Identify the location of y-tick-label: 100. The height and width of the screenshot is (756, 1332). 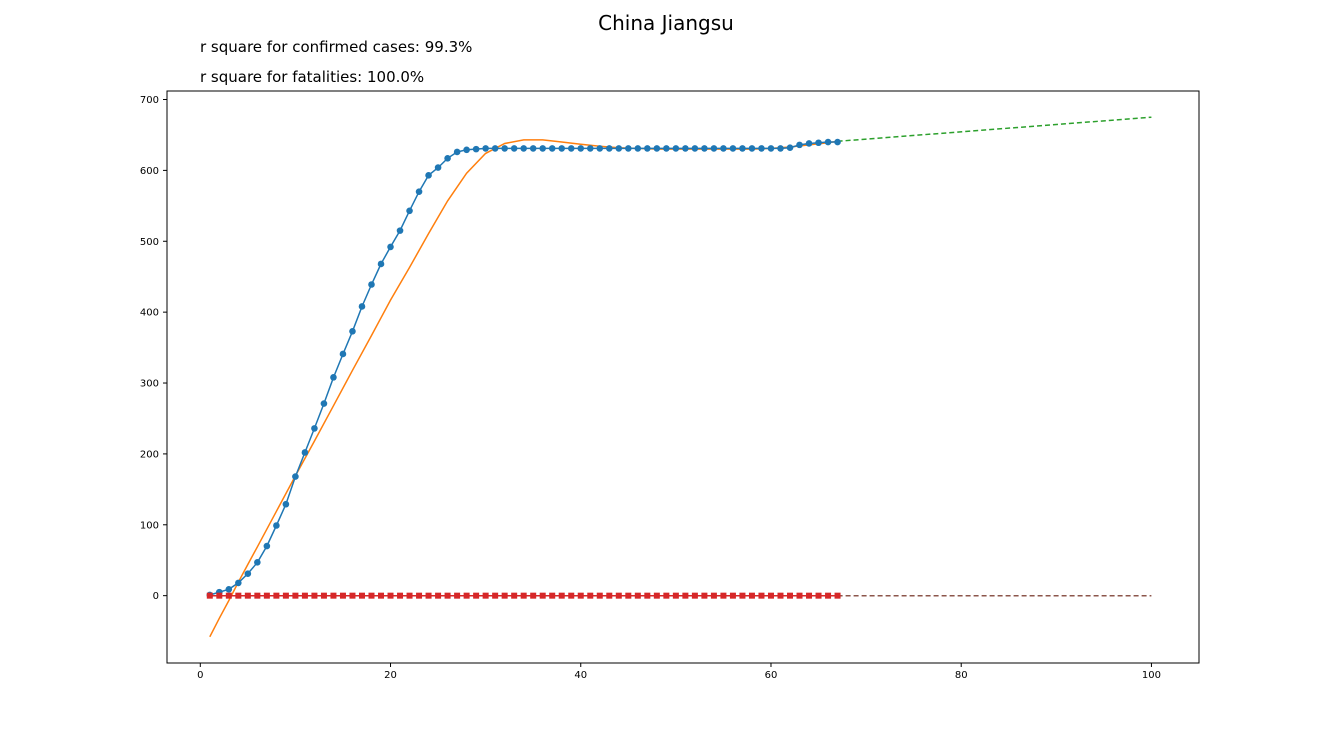
(149, 525).